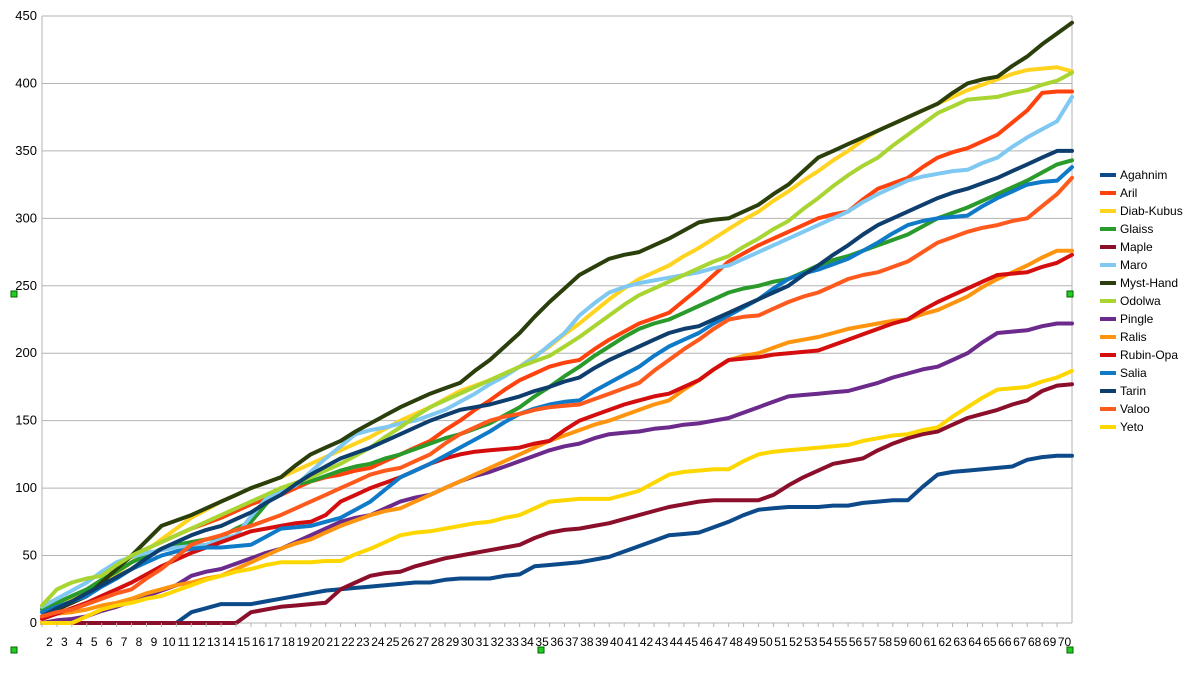 The width and height of the screenshot is (1204, 675). Describe the element at coordinates (513, 642) in the screenshot. I see `x-tick-label: 33` at that location.